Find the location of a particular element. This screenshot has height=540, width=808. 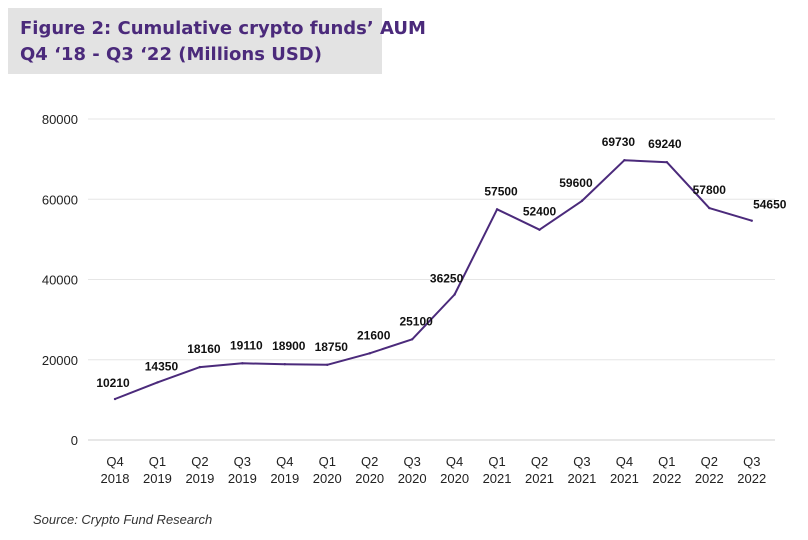

data-label: 19110 is located at coordinates (246, 345).